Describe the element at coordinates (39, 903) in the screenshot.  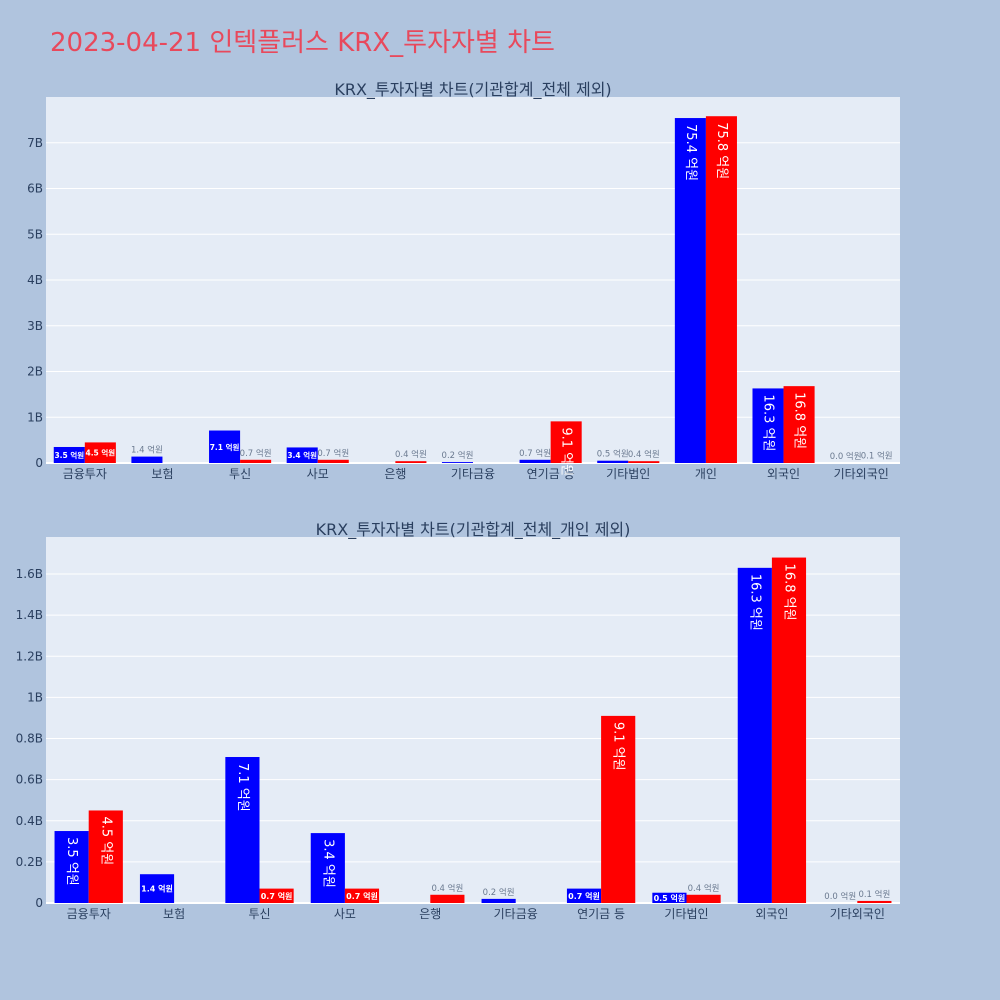
I see `y-tick-label: 0` at that location.